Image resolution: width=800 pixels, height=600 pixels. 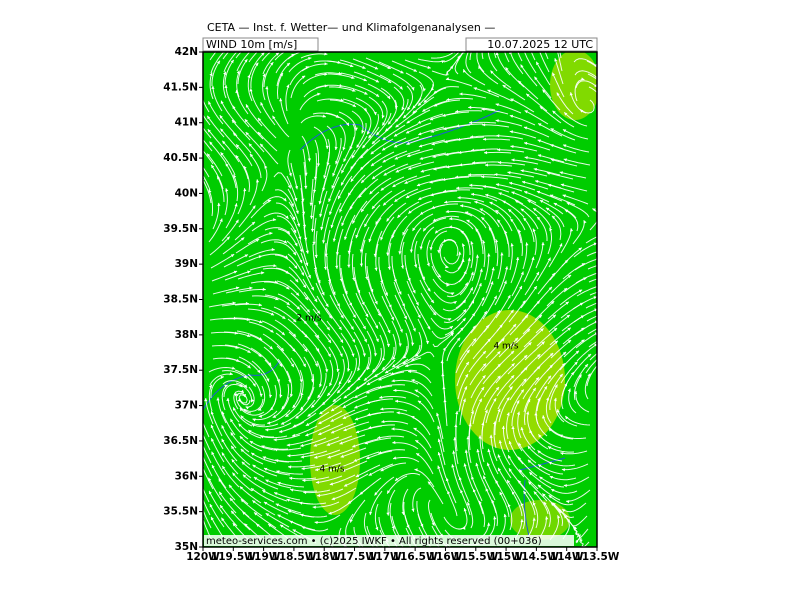 I want to click on footer-box, so click(x=389, y=540).